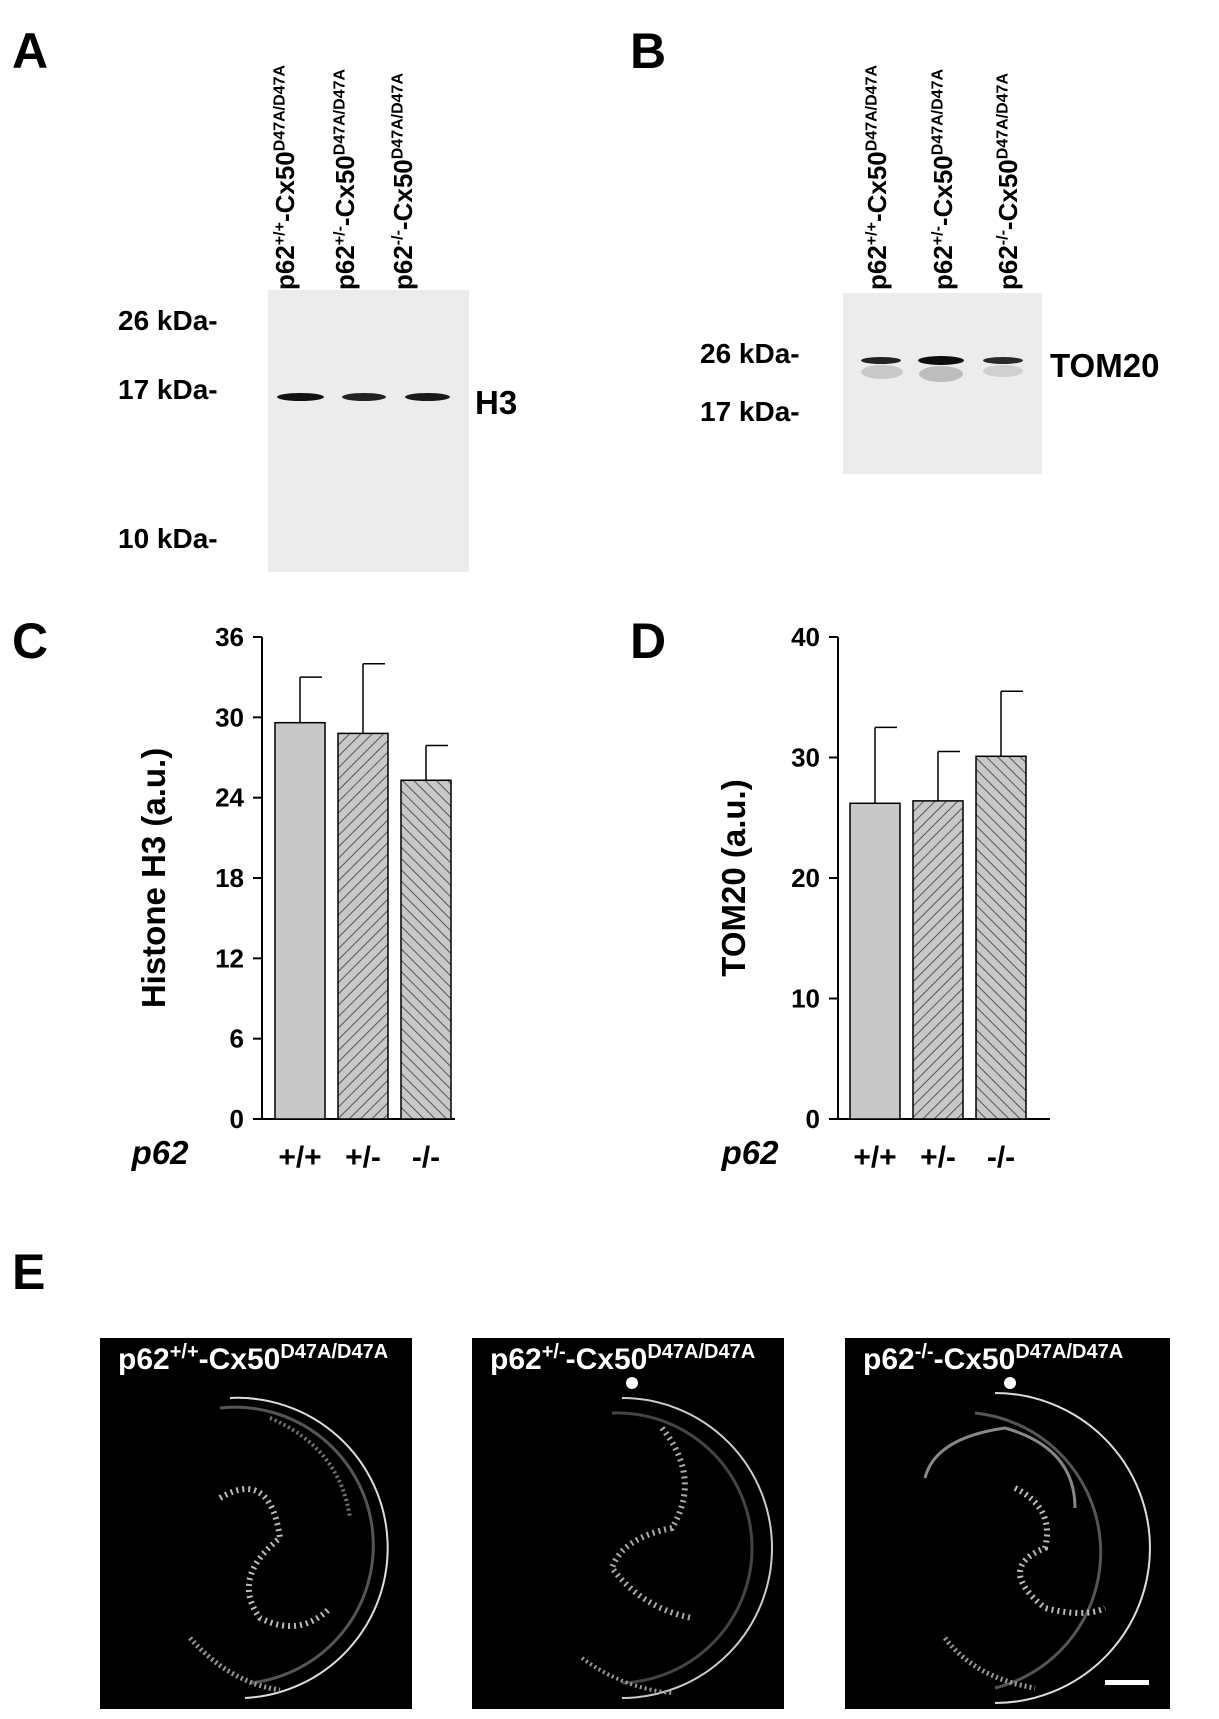 Image resolution: width=1219 pixels, height=1719 pixels. What do you see at coordinates (805, 637) in the screenshot?
I see `y-tick-label: 40` at bounding box center [805, 637].